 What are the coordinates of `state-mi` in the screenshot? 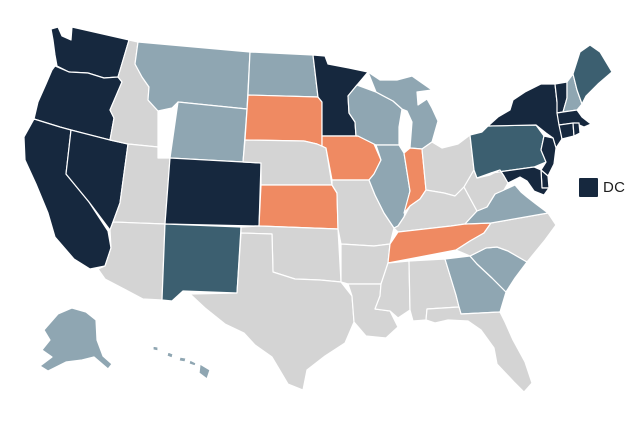 It's located at (403, 110).